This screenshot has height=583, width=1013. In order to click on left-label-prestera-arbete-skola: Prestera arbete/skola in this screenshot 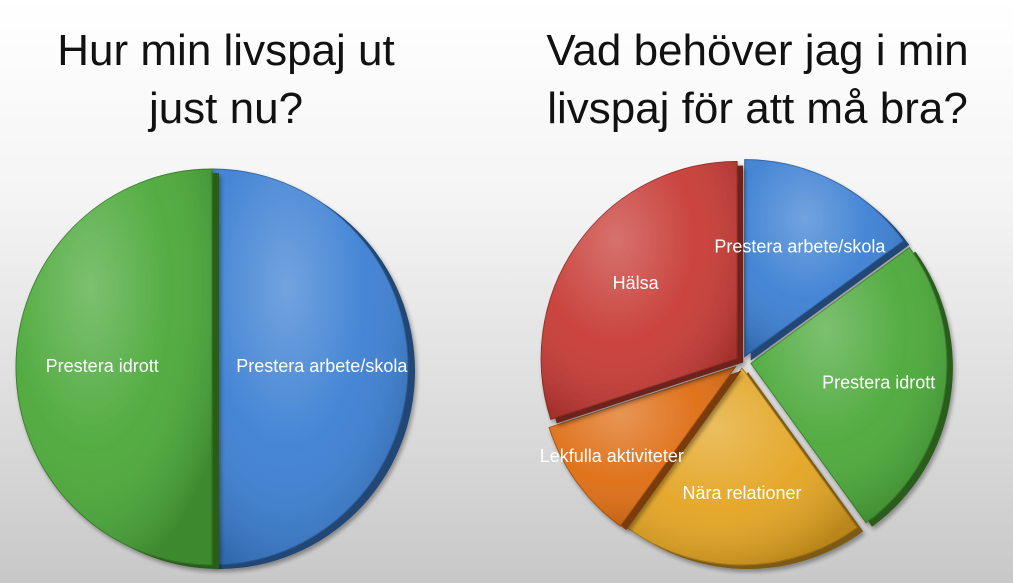, I will do `click(322, 366)`.